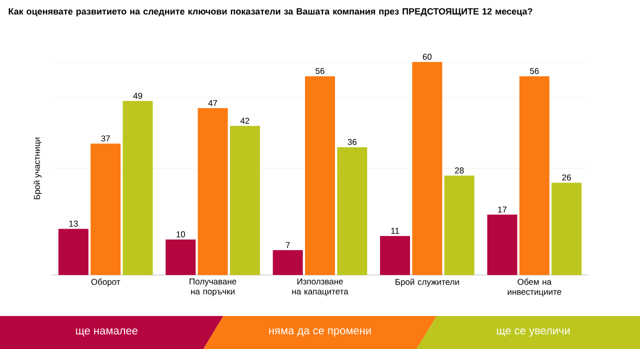  Describe the element at coordinates (535, 287) in the screenshot. I see `x-tick-label: Обем на инвестициите` at that location.